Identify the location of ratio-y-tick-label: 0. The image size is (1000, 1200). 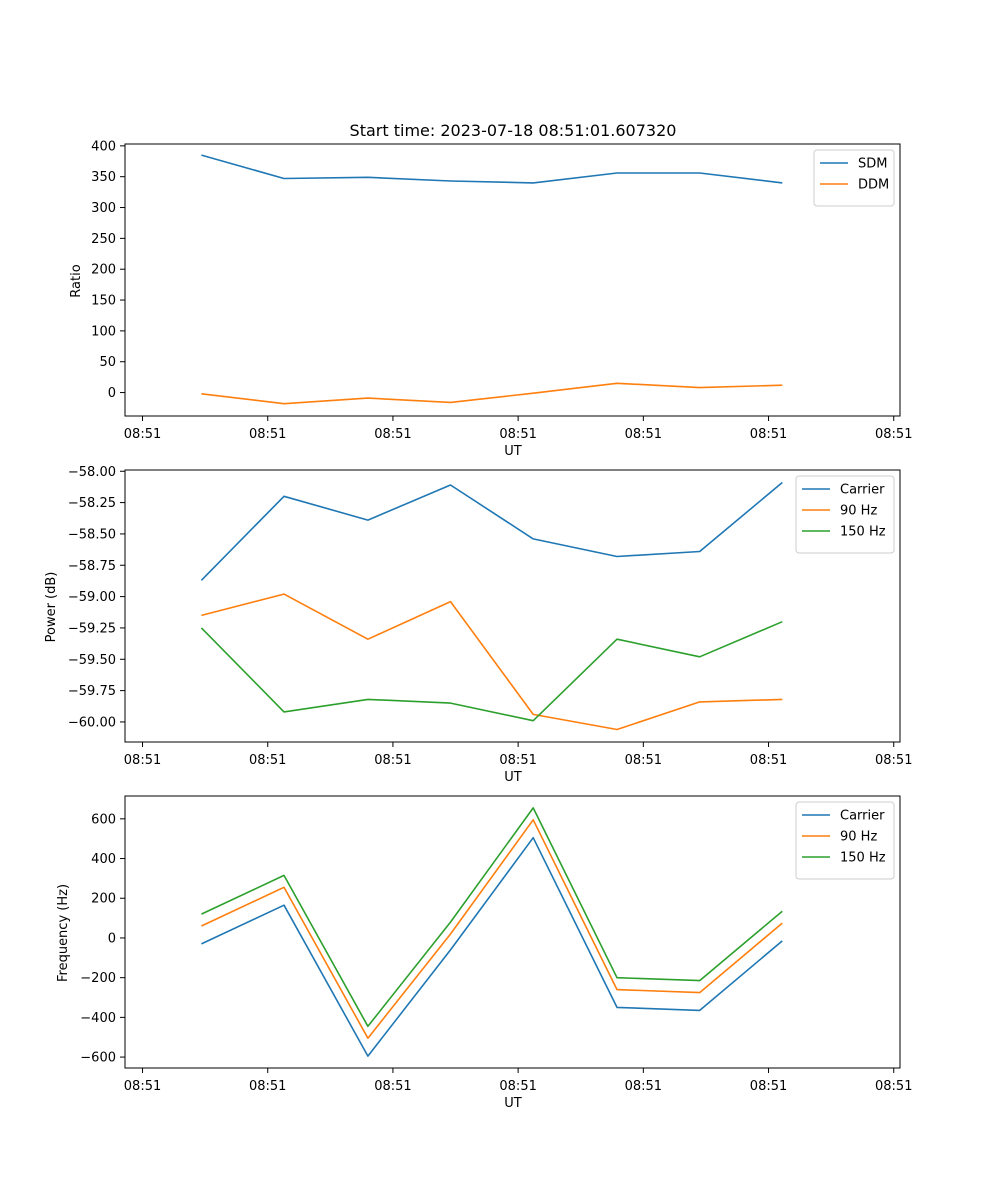
(112, 393).